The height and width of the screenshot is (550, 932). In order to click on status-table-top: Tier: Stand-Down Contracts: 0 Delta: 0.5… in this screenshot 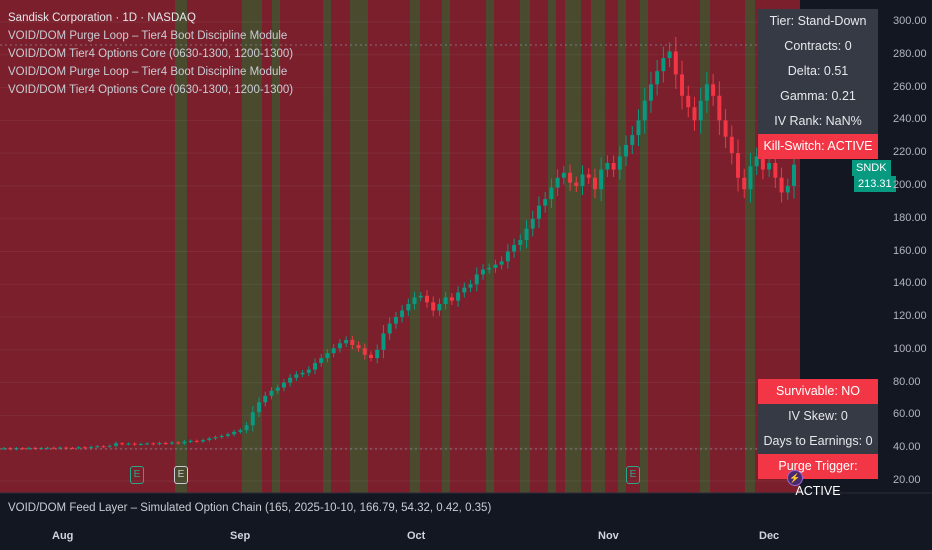, I will do `click(818, 84)`.